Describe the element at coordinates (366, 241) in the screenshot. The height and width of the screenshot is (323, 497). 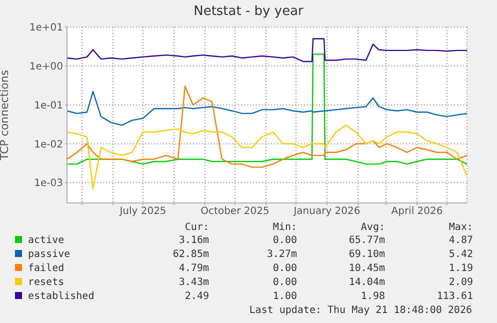
I see `text: 65.77m` at that location.